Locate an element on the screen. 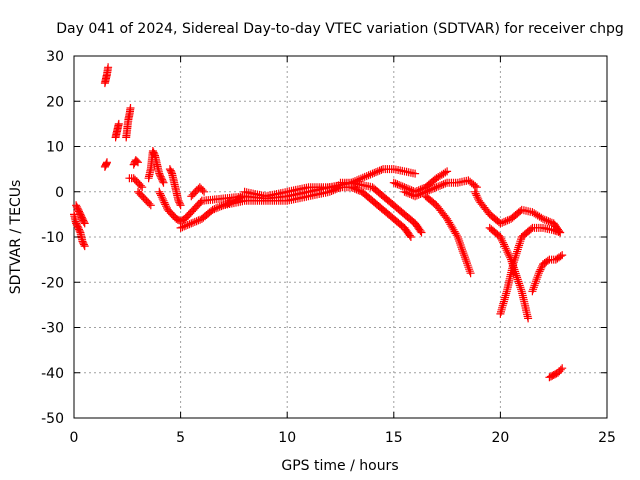 Image resolution: width=640 pixels, height=480 pixels. x-axis-label: GPS time / hours is located at coordinates (339, 466).